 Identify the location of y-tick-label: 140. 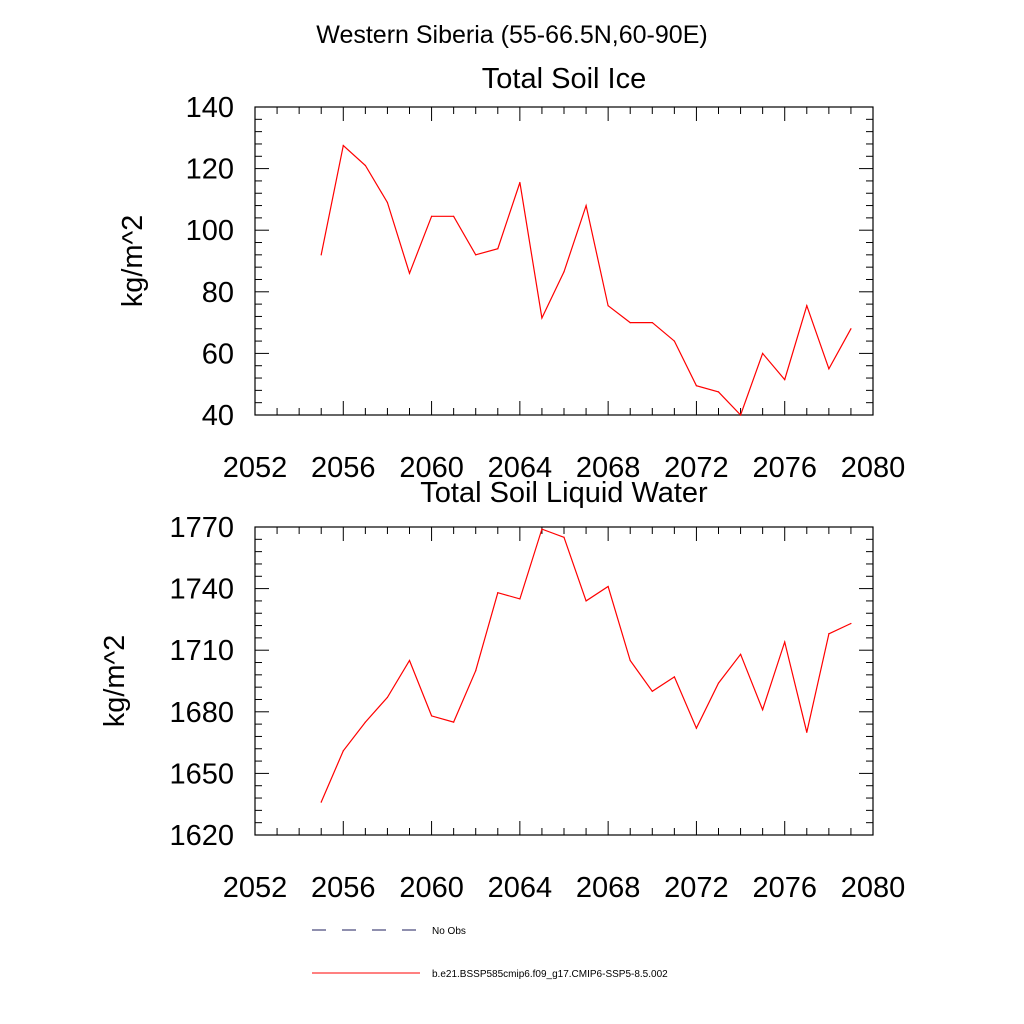
(210, 108).